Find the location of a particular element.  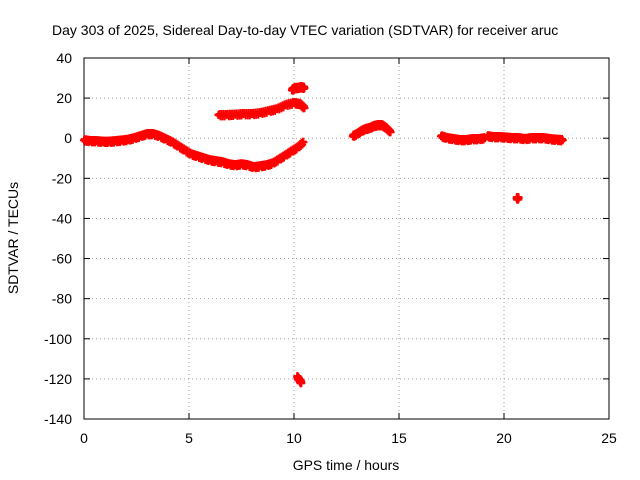

x-tick-label: 20 is located at coordinates (504, 438).